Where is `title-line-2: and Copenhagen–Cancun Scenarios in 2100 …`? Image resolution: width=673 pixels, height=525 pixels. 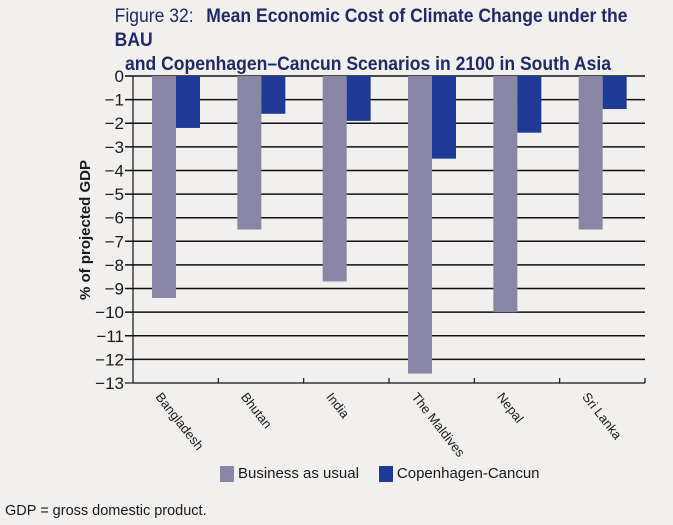 title-line-2: and Copenhagen–Cancun Scenarios in 2100 … is located at coordinates (367, 64).